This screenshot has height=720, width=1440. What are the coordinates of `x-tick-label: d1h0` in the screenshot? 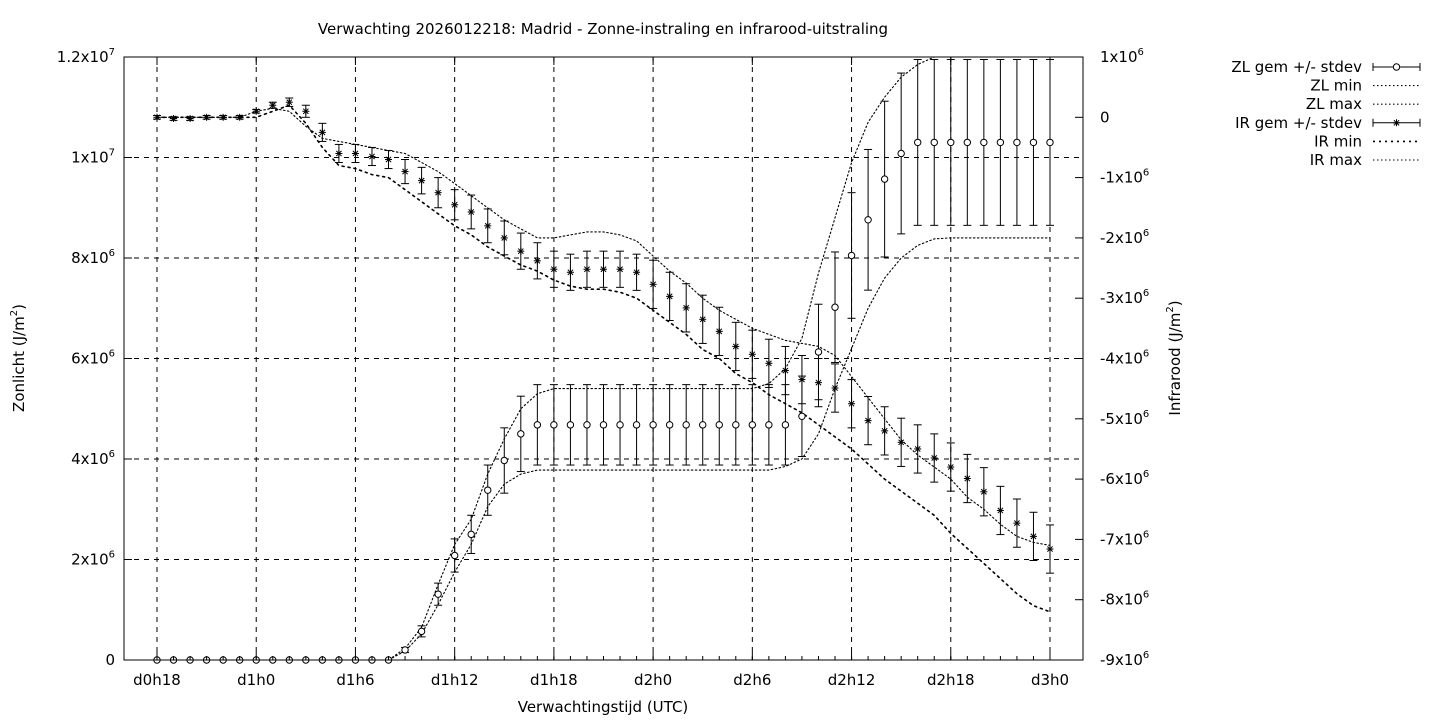 It's located at (256, 680).